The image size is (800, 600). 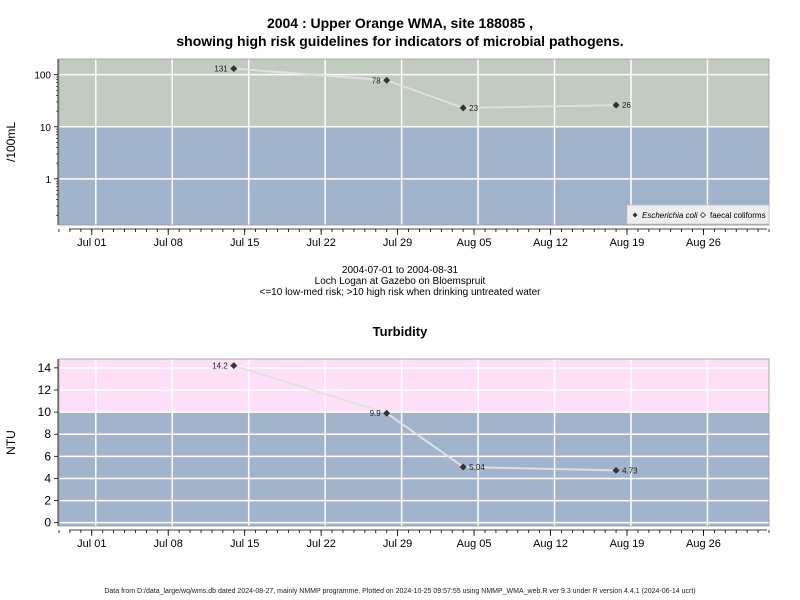 What do you see at coordinates (477, 467) in the screenshot?
I see `data-label: 5.04` at bounding box center [477, 467].